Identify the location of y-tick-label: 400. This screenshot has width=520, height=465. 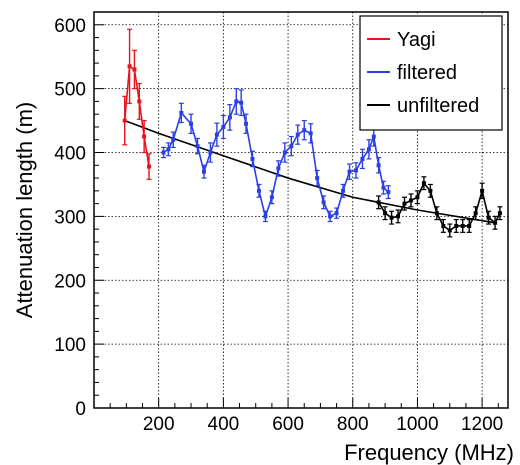
(70, 154).